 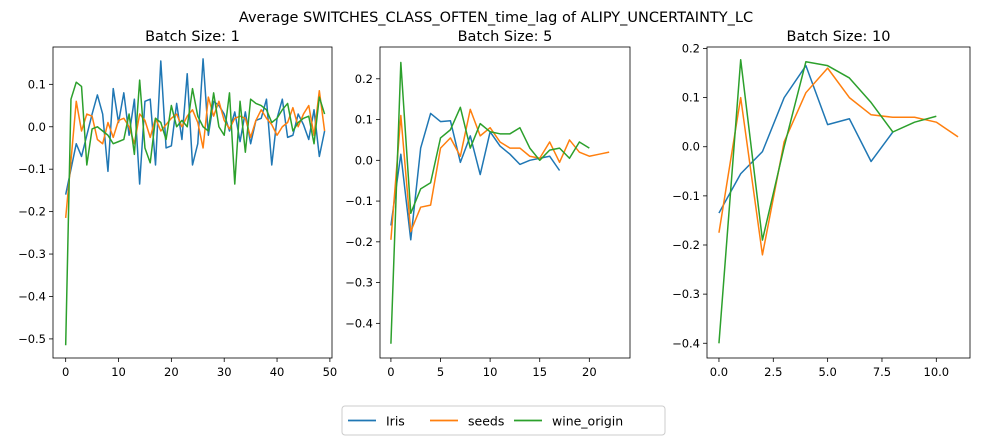 I want to click on y-tick-label: −0.5, so click(x=32, y=339).